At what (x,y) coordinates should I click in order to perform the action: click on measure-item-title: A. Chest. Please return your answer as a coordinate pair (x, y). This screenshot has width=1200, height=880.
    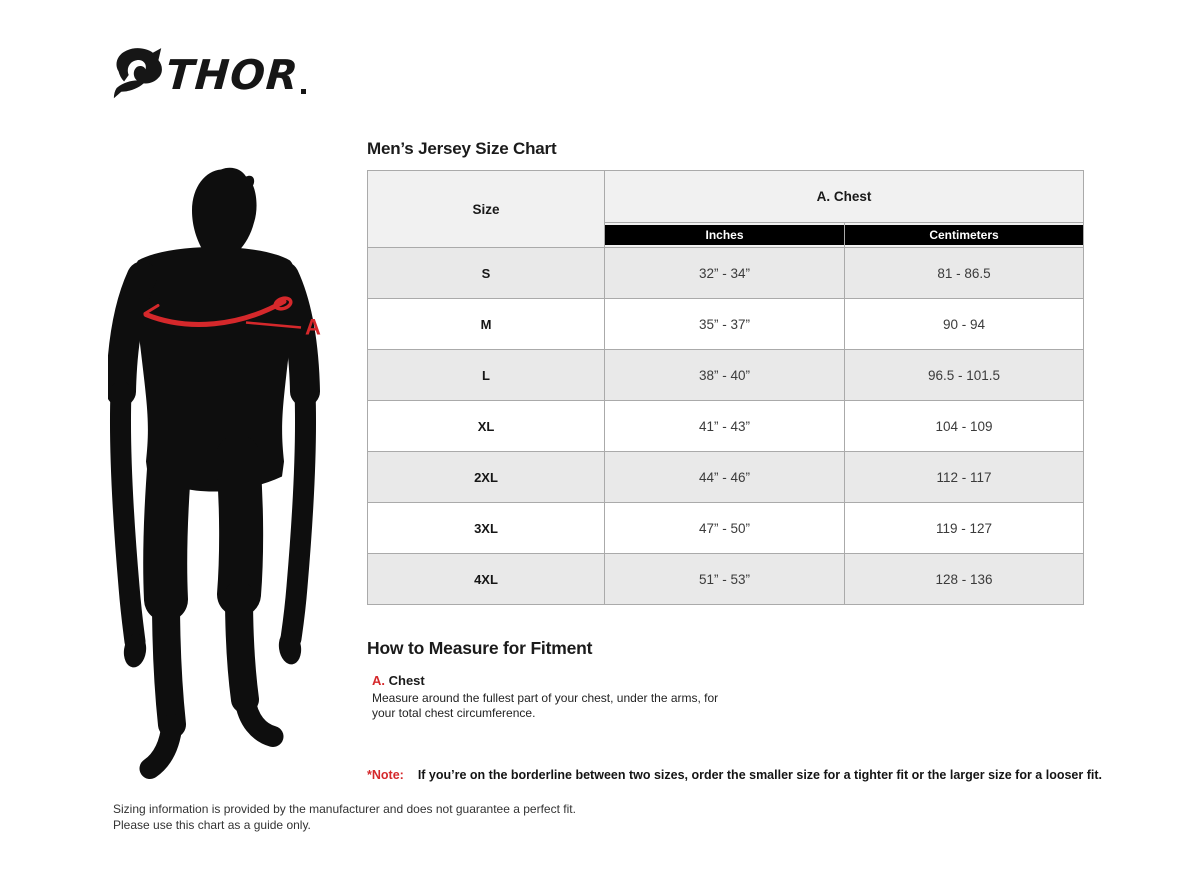
    Looking at the image, I should click on (558, 680).